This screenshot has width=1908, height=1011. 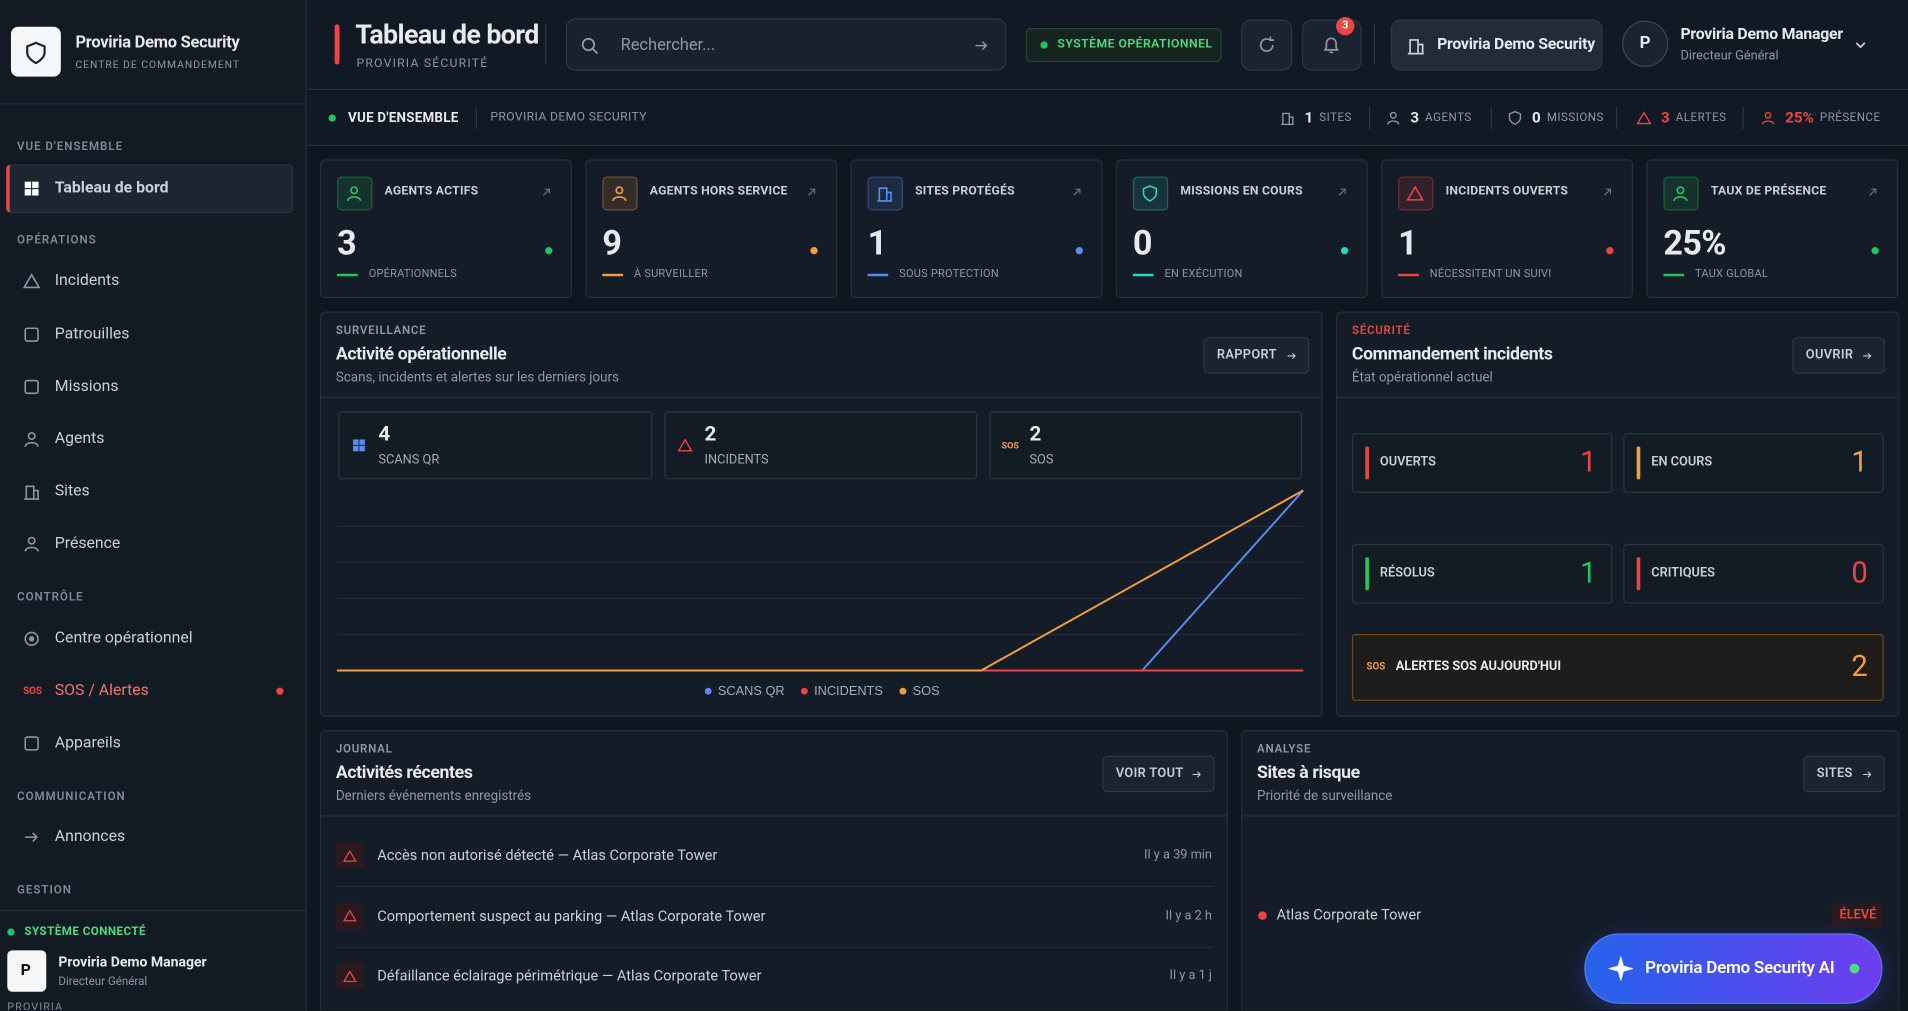 What do you see at coordinates (1496, 45) in the screenshot?
I see `org-button` at bounding box center [1496, 45].